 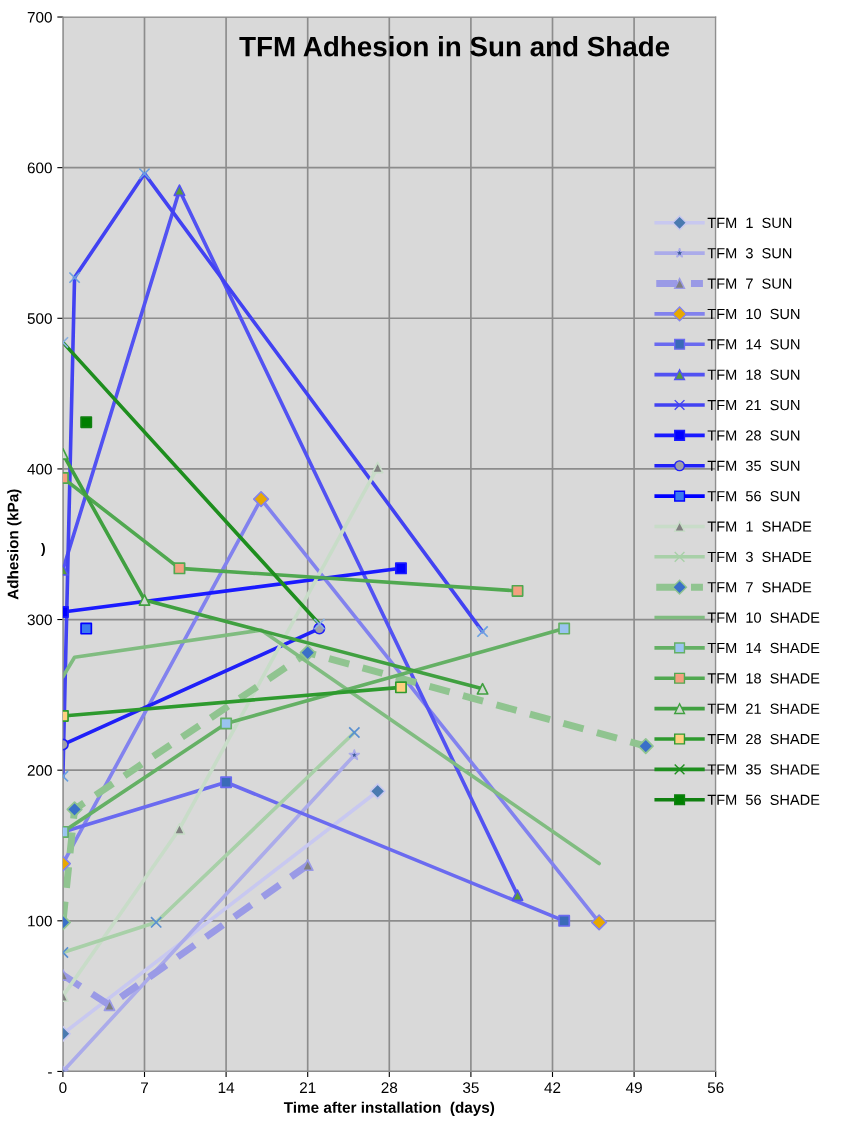 What do you see at coordinates (39, 620) in the screenshot?
I see `y-tick-label: 300` at bounding box center [39, 620].